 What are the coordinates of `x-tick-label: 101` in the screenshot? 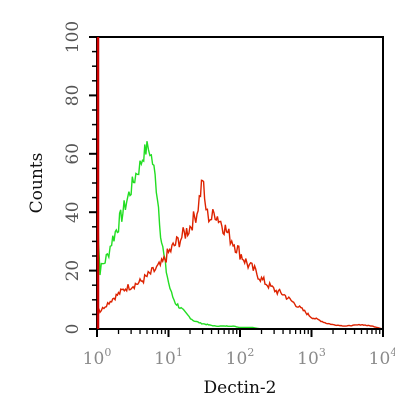 It's located at (168, 357).